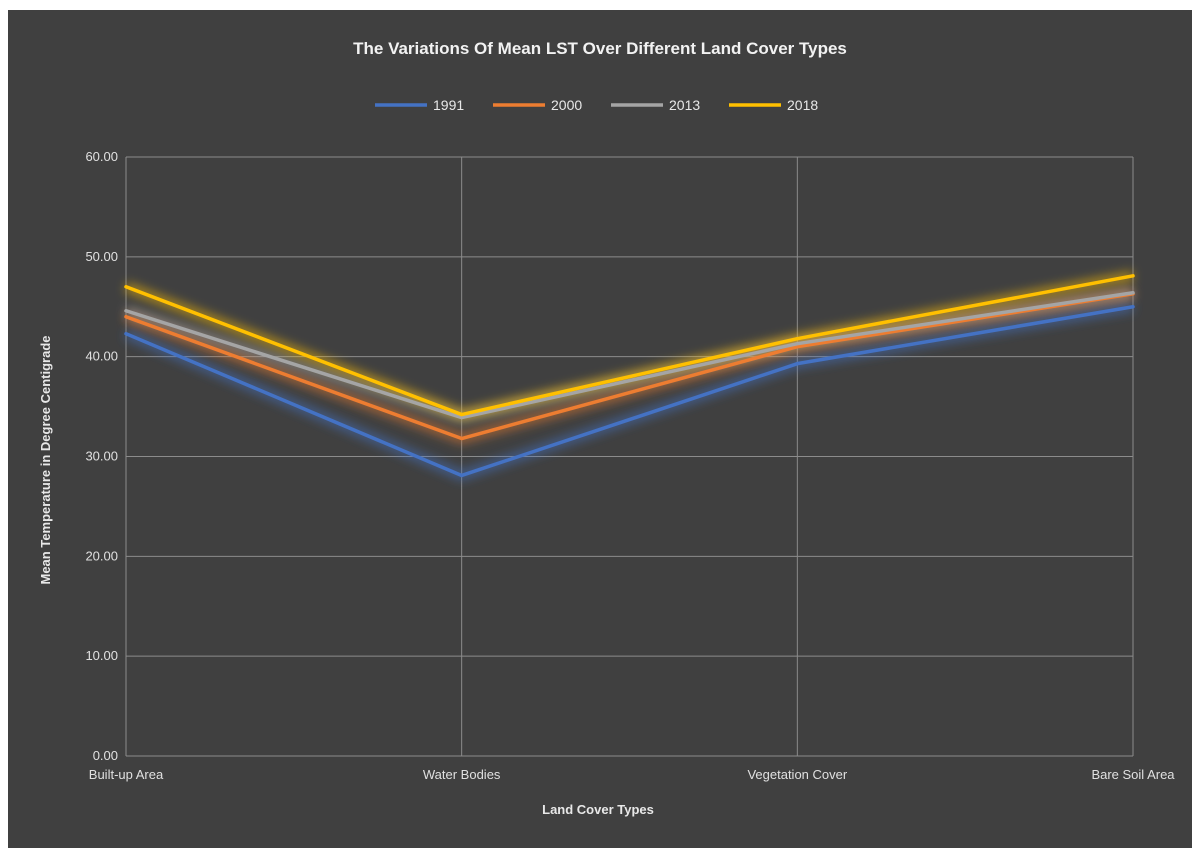  What do you see at coordinates (797, 774) in the screenshot?
I see `x-tick-label: Vegetation Cover` at bounding box center [797, 774].